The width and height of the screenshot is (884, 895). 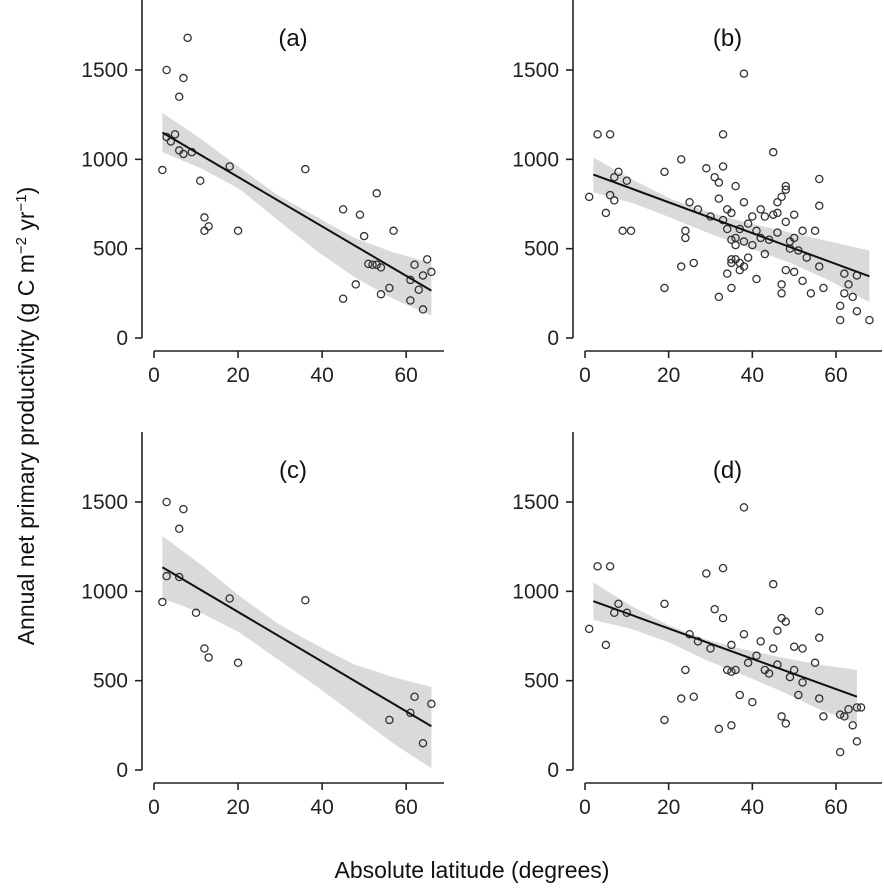 I want to click on x-tick-label: 0, so click(x=585, y=375).